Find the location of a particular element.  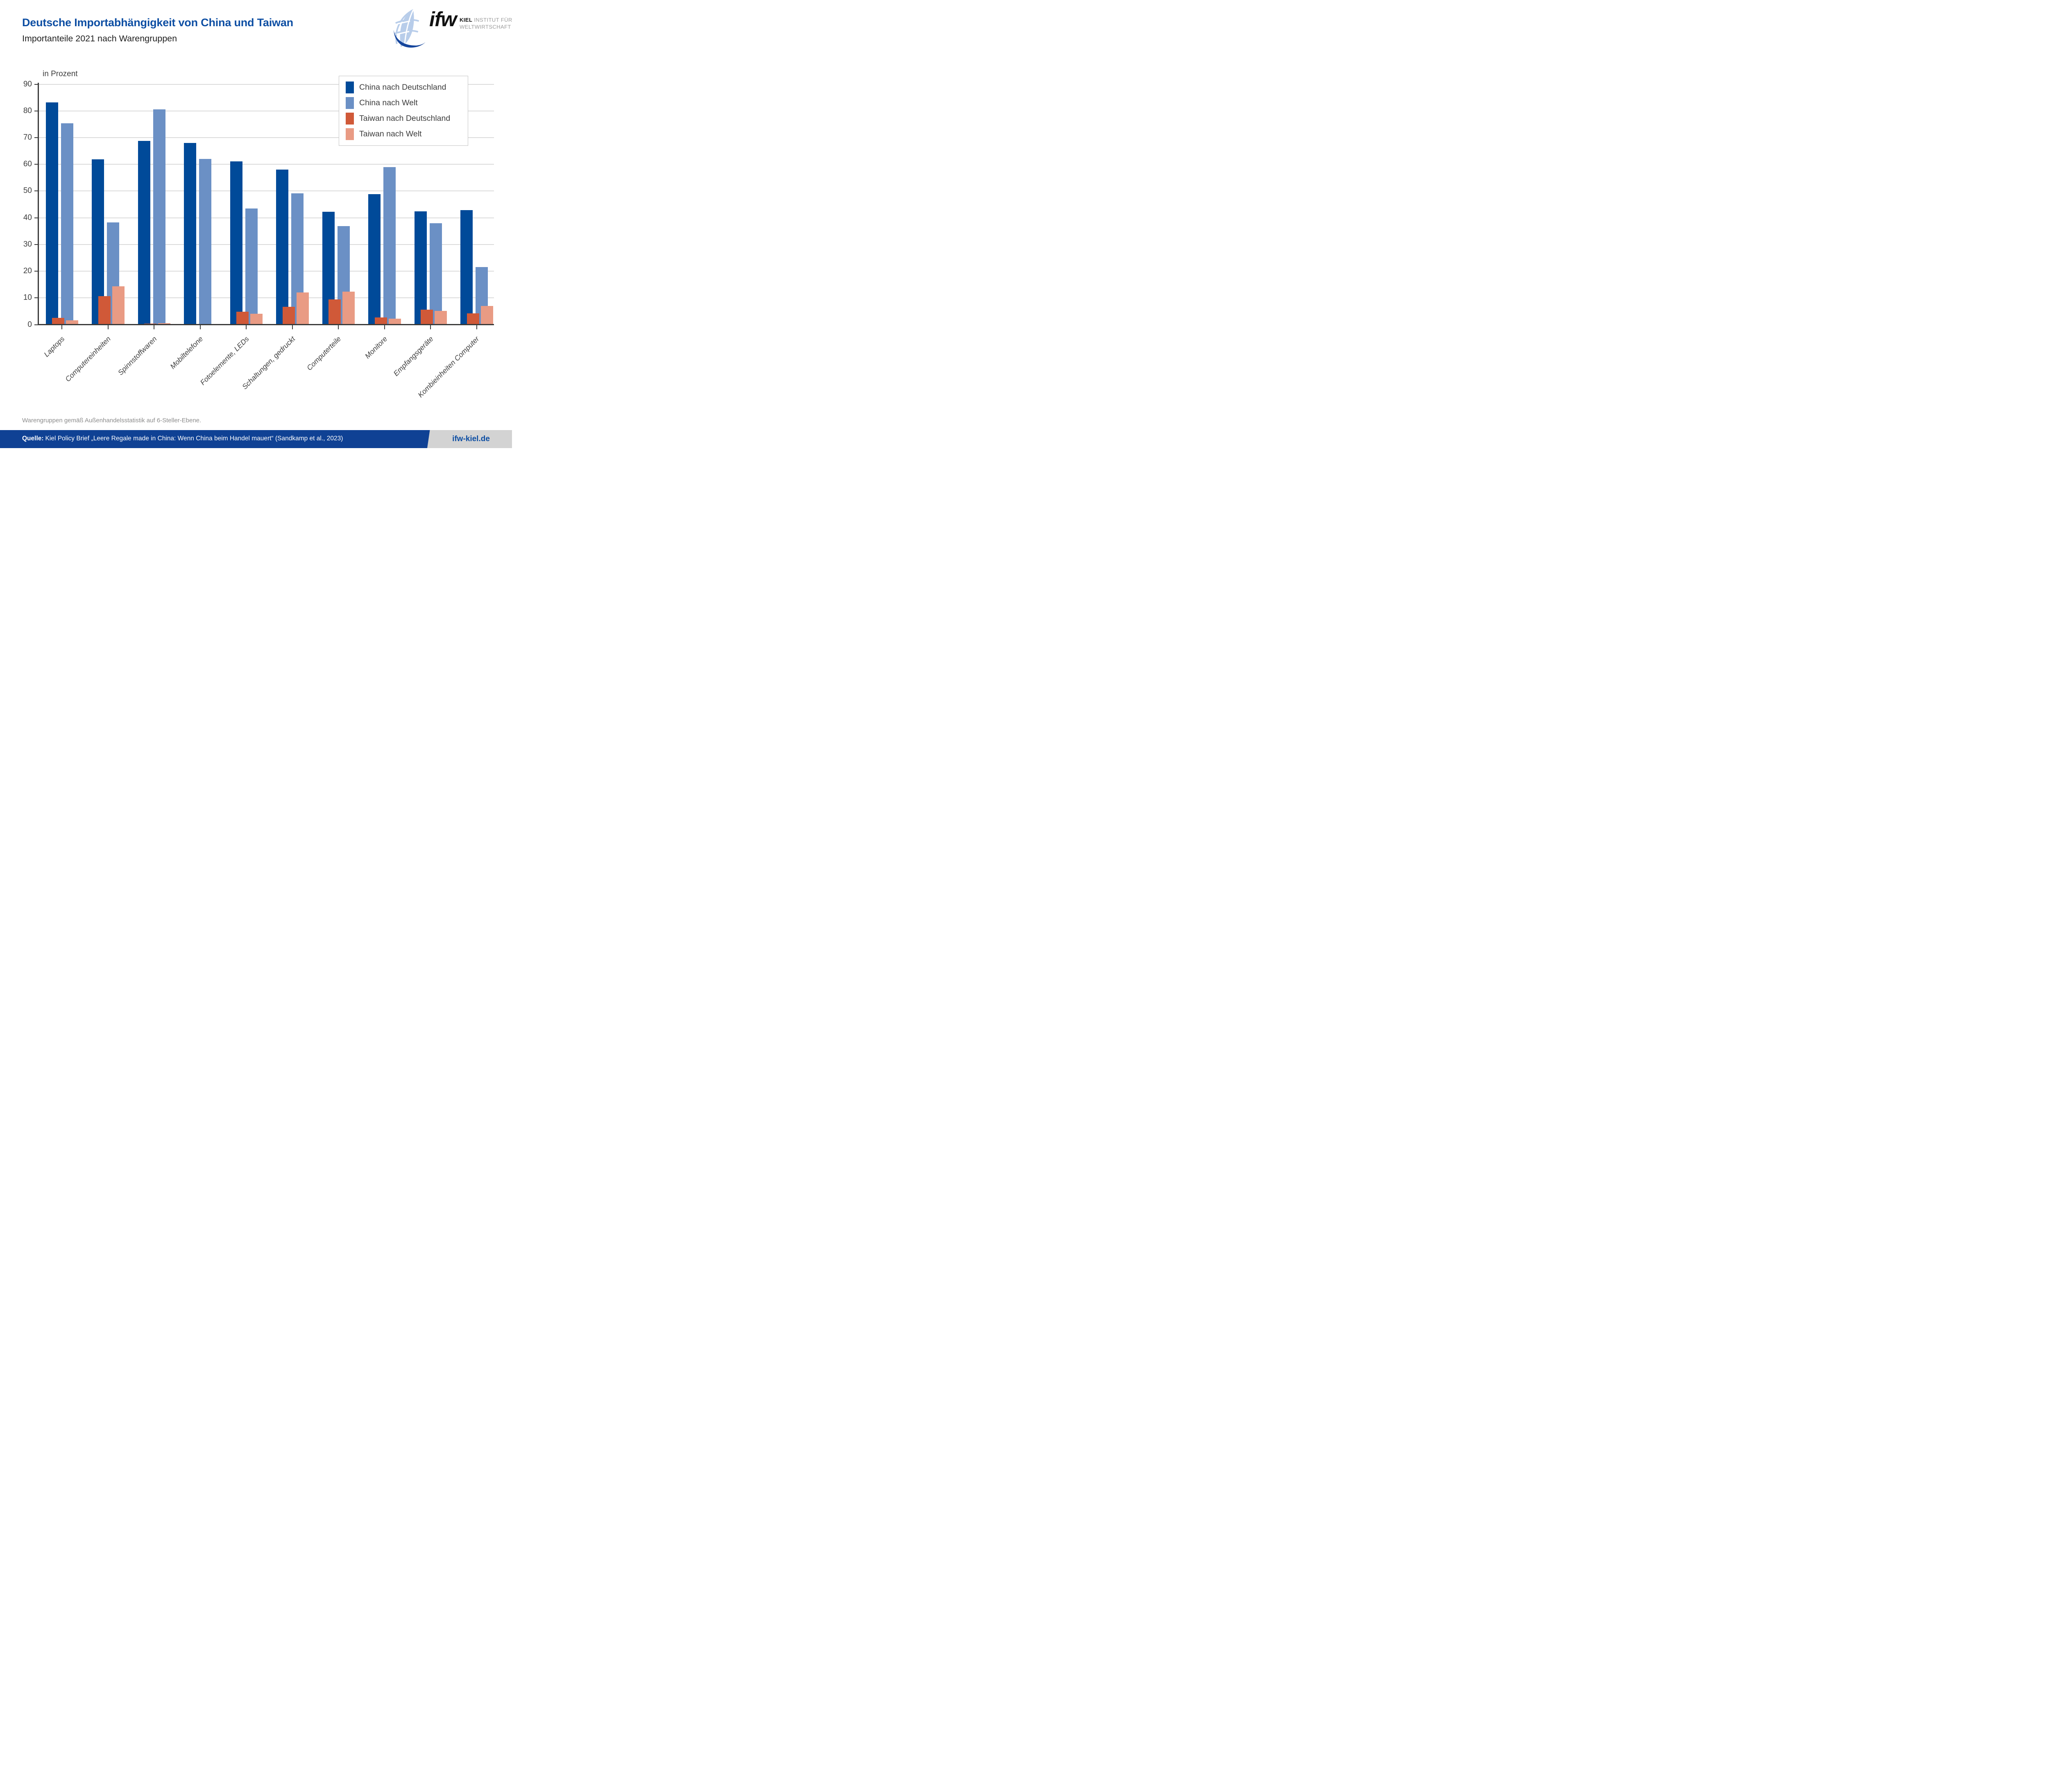

legend-label: China nach Deutschland is located at coordinates (402, 87).